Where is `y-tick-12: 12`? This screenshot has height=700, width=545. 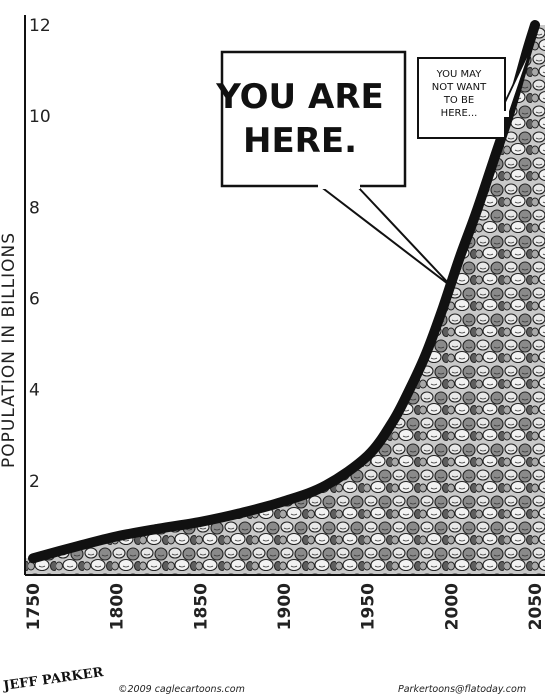 y-tick-12: 12 is located at coordinates (40, 26).